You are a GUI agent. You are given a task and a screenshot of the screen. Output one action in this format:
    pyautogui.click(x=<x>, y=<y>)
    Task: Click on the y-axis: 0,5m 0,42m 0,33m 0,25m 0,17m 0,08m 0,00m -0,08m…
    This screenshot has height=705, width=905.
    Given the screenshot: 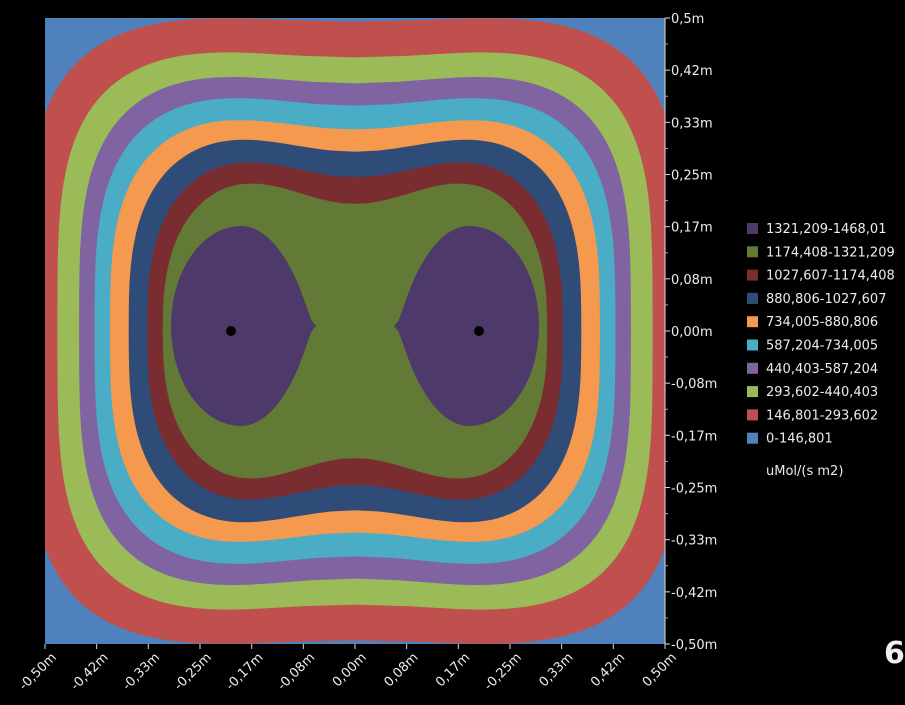 What is the action you would take?
    pyautogui.click(x=690, y=332)
    